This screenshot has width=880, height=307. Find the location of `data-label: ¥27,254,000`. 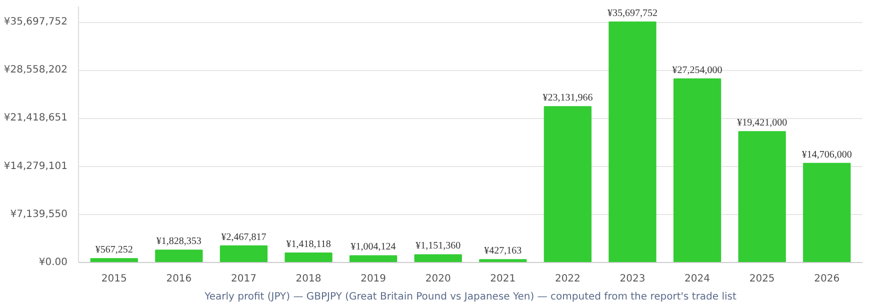

data-label: ¥27,254,000 is located at coordinates (697, 70).